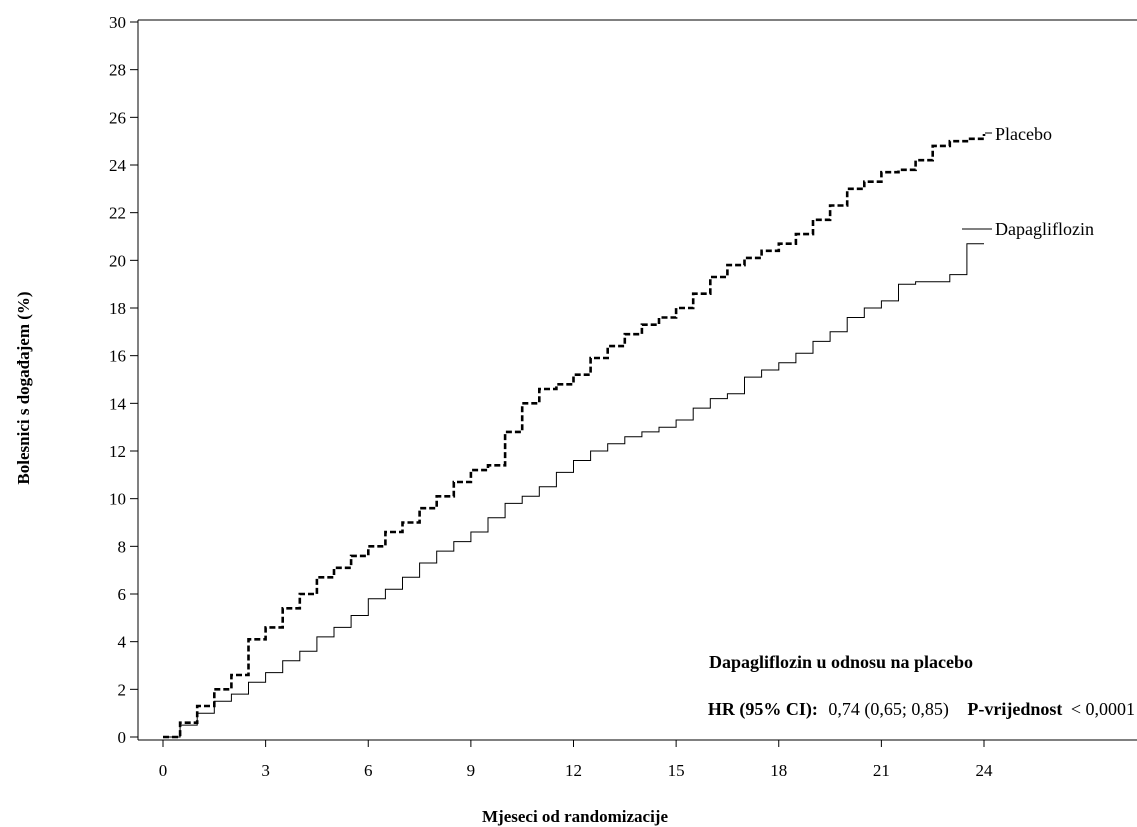 This screenshot has width=1137, height=827. I want to click on y-tick-label: 28, so click(117, 70).